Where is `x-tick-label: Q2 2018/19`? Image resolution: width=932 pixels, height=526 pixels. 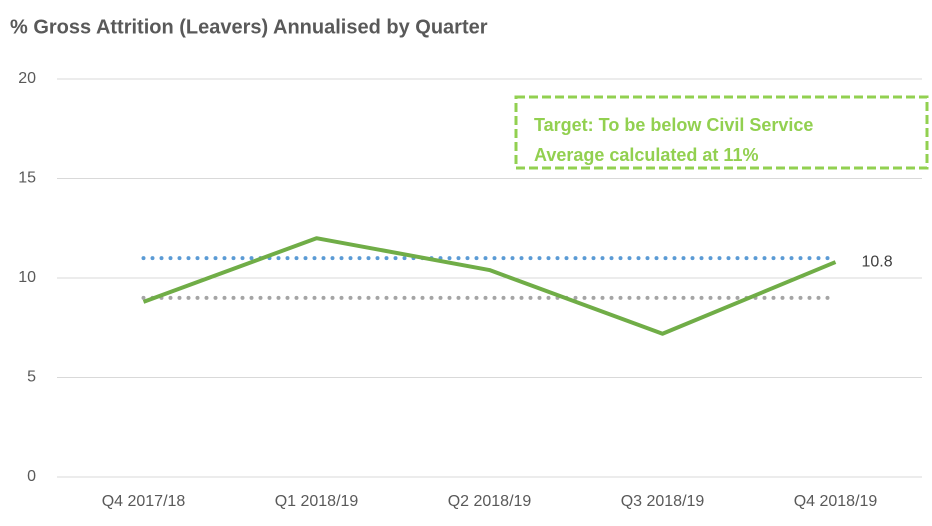
x-tick-label: Q2 2018/19 is located at coordinates (490, 501).